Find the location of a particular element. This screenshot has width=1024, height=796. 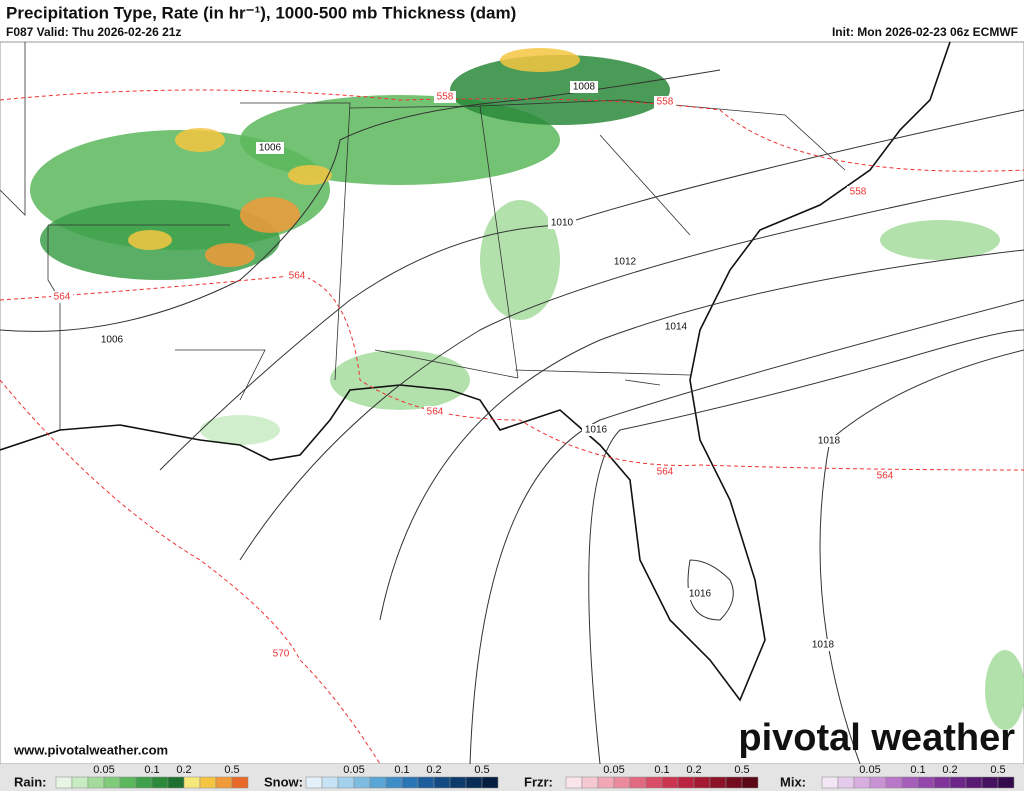

legend-label: Mix: is located at coordinates (793, 781).